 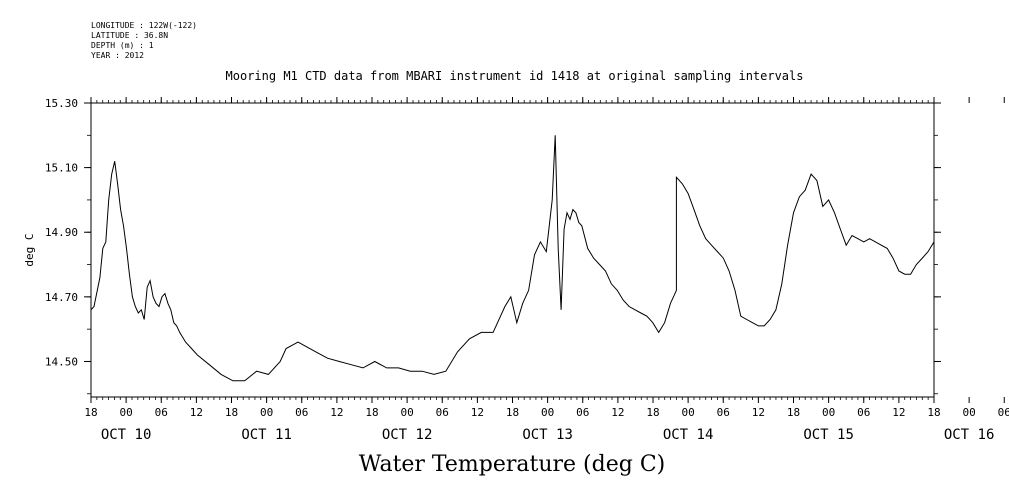 I want to click on y-tick-label: 15.30, so click(x=61, y=103).